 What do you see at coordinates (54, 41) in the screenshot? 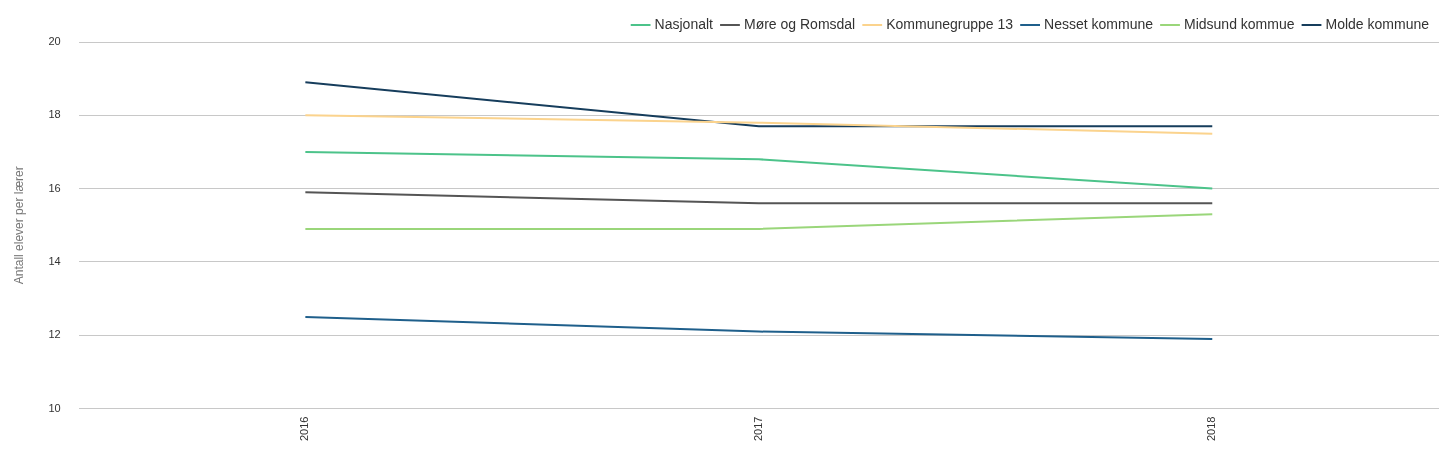
I see `y-tick-label: 20` at bounding box center [54, 41].